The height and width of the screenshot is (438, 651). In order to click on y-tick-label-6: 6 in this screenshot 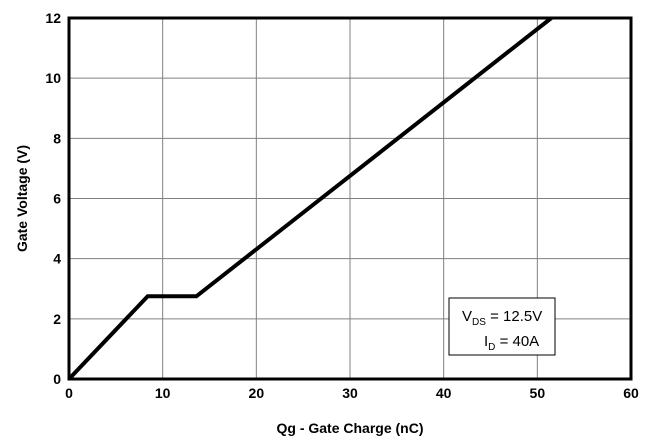, I will do `click(57, 199)`.